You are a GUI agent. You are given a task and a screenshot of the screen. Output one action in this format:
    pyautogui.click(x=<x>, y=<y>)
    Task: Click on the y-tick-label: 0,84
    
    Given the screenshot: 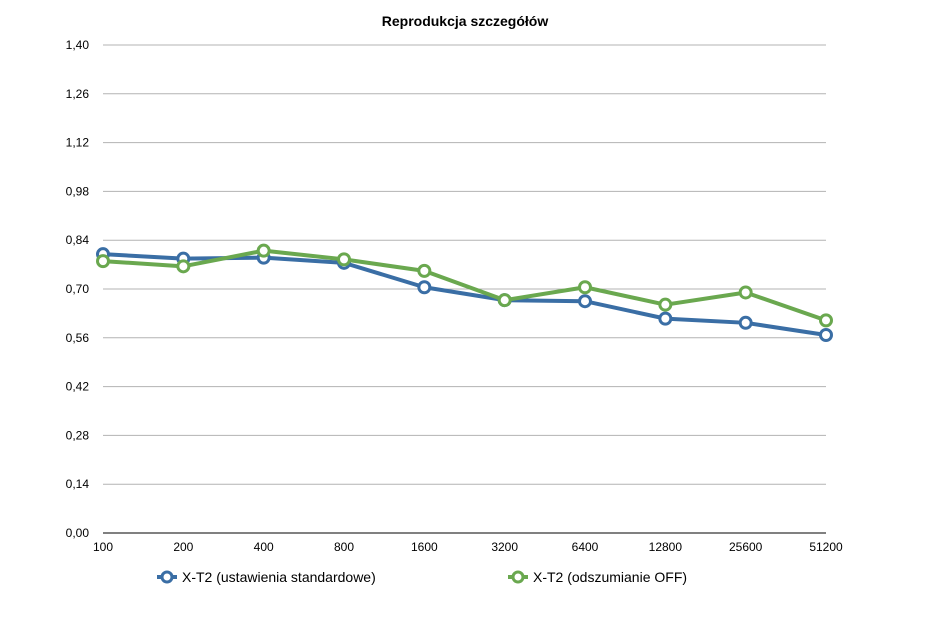 What is the action you would take?
    pyautogui.click(x=78, y=240)
    